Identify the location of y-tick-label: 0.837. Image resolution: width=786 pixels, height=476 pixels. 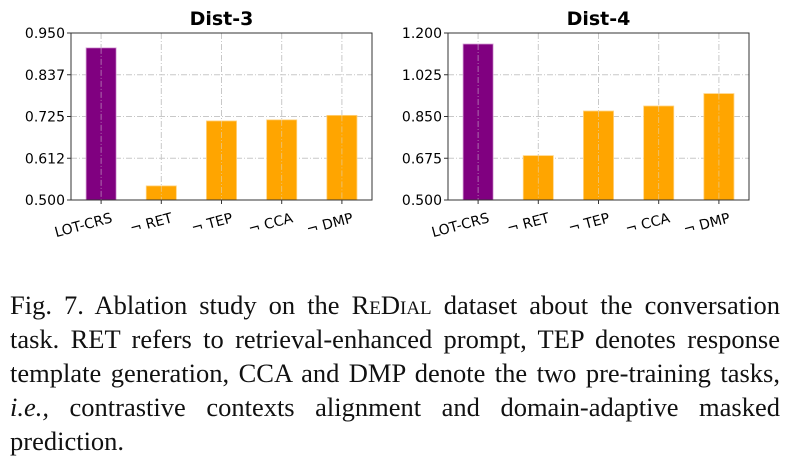
(45, 76).